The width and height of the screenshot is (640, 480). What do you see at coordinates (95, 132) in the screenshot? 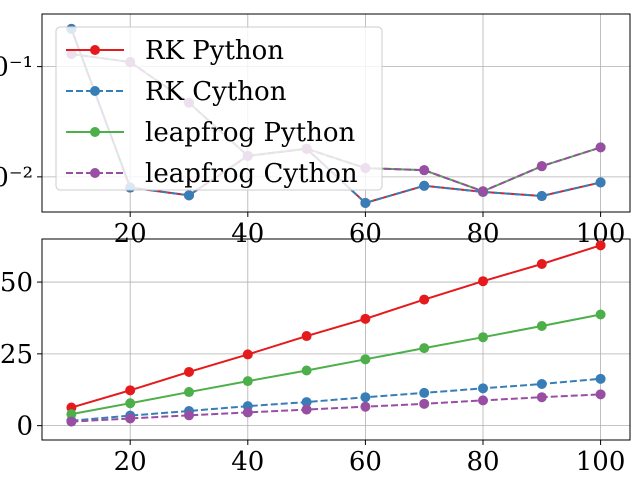
I see `legend-marker-leapfrog-python` at bounding box center [95, 132].